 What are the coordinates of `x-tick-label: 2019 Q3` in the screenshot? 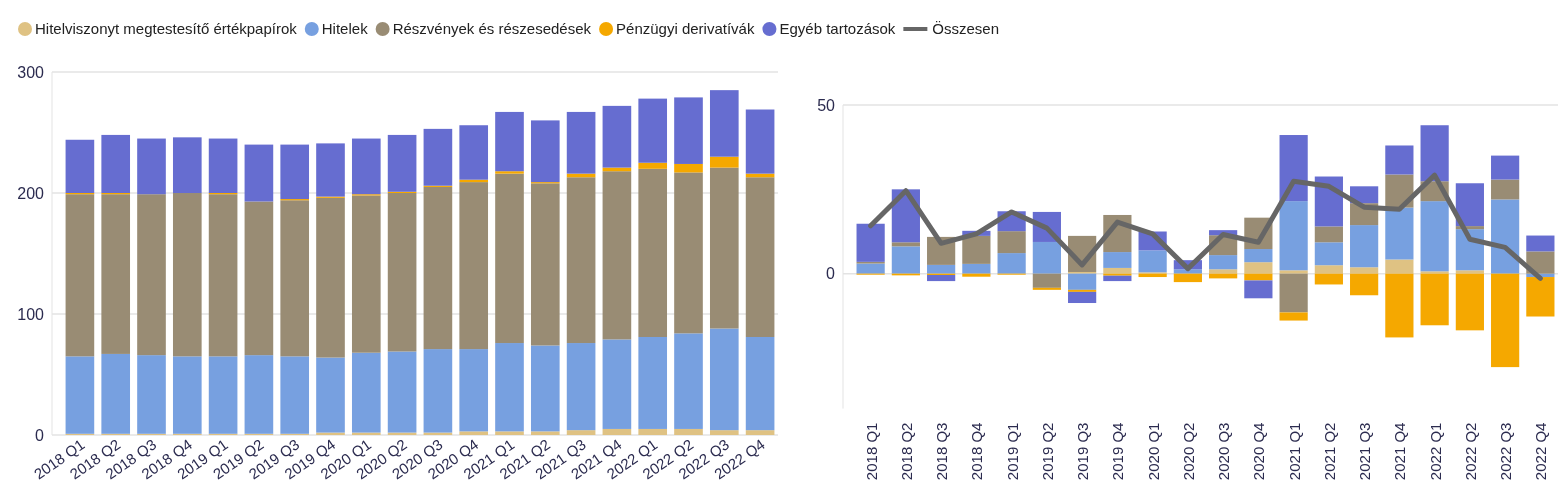 It's located at (1083, 451).